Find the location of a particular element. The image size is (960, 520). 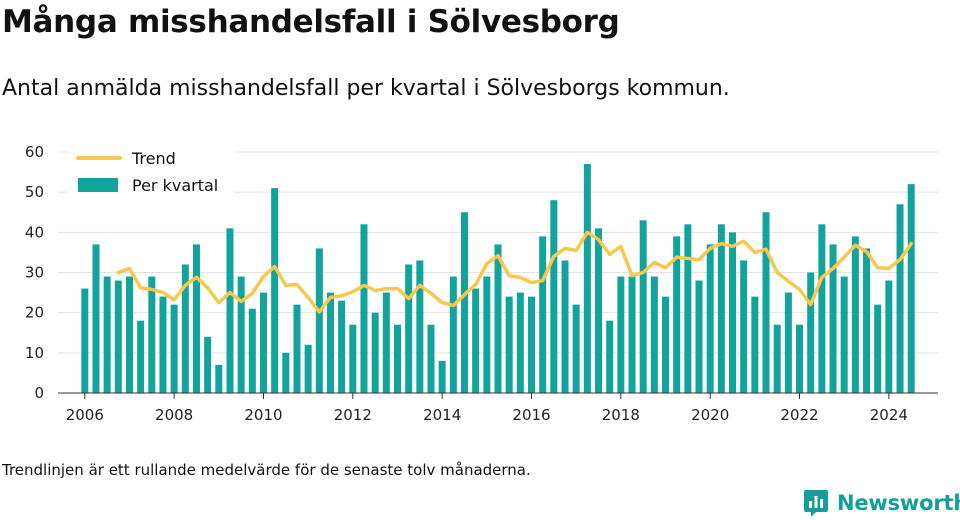

x-tick-label: 2014 is located at coordinates (442, 415).